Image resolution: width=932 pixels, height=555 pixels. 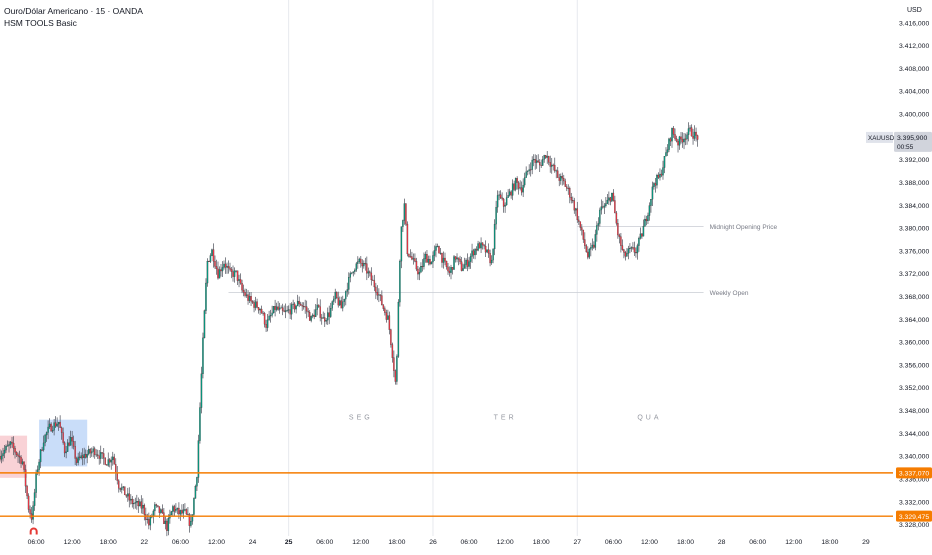 What do you see at coordinates (73, 11) in the screenshot?
I see `symbol-title: Ouro/Dólar Americano · 15 · OANDA` at bounding box center [73, 11].